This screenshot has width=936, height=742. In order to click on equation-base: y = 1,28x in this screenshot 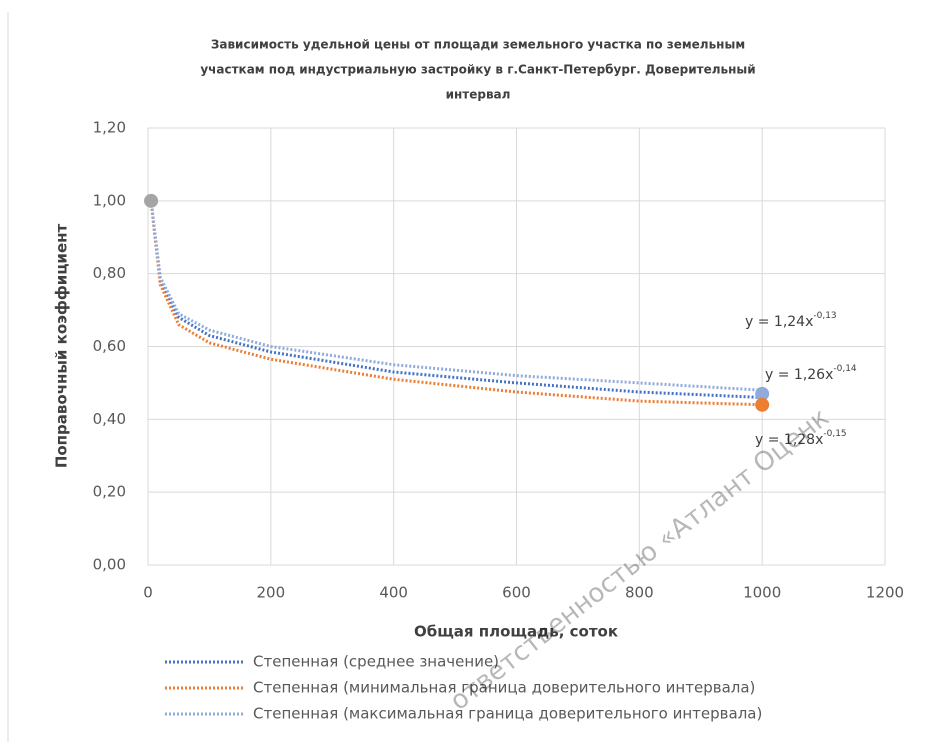, I will do `click(789, 440)`.